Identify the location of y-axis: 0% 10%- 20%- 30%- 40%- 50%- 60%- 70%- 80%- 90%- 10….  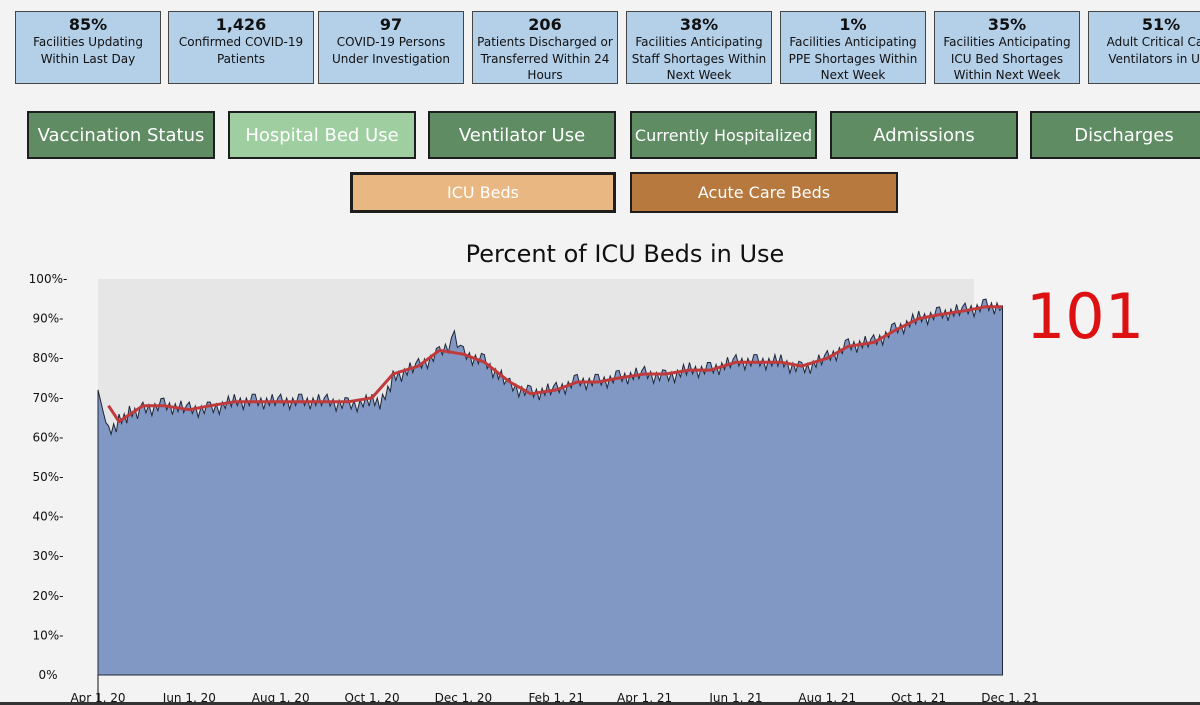
(48, 477).